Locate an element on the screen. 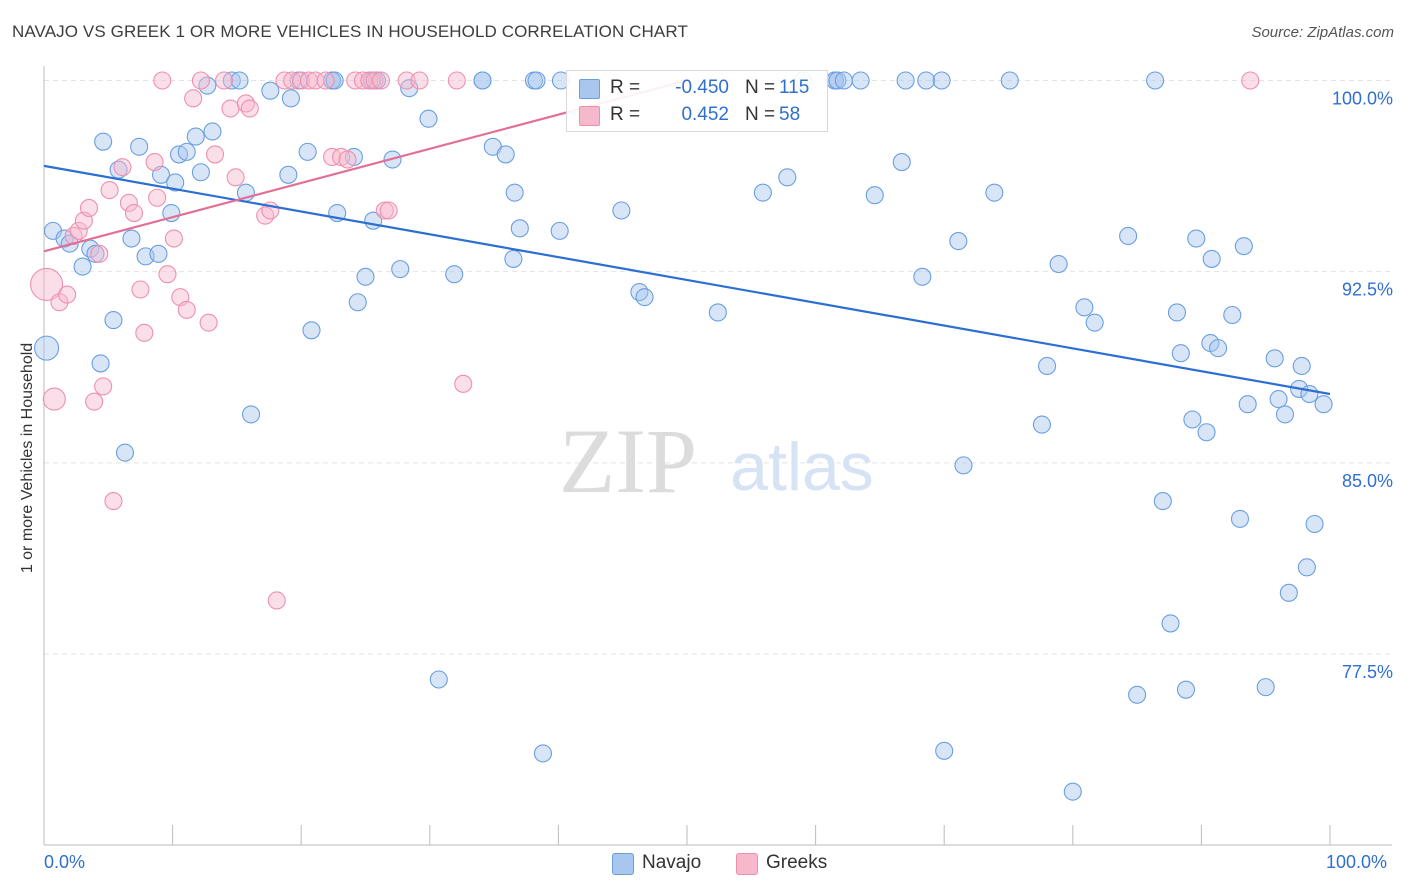  y-tick-label: 92.5% is located at coordinates (1367, 290).